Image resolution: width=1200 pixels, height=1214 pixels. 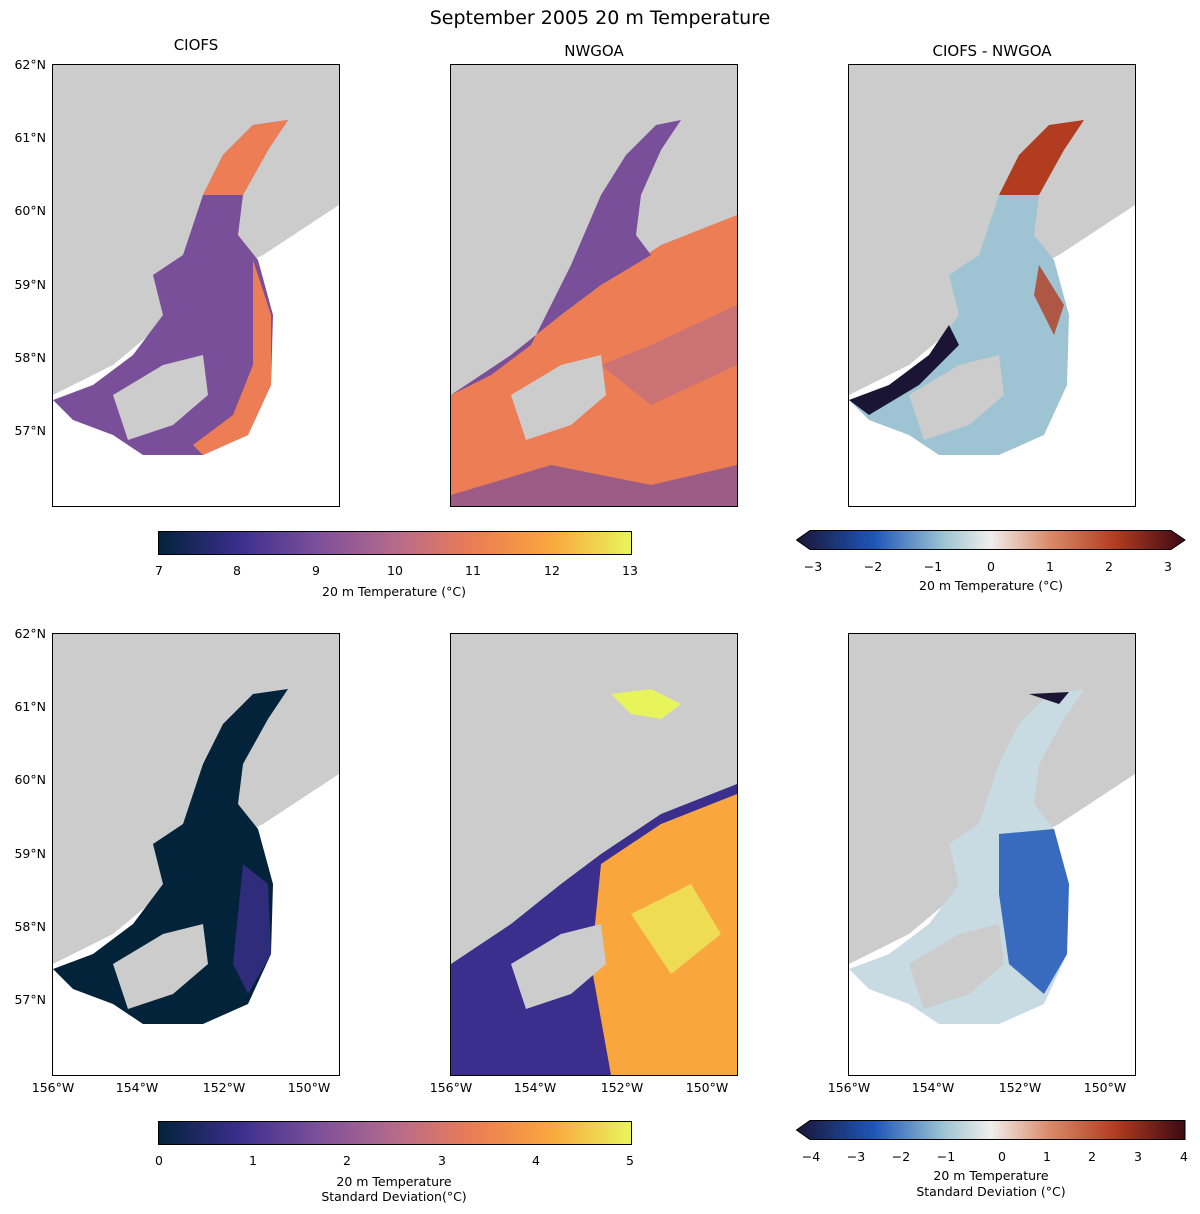 I want to click on colorbar-label-line2: Standard Deviation (°C), so click(x=991, y=1191).